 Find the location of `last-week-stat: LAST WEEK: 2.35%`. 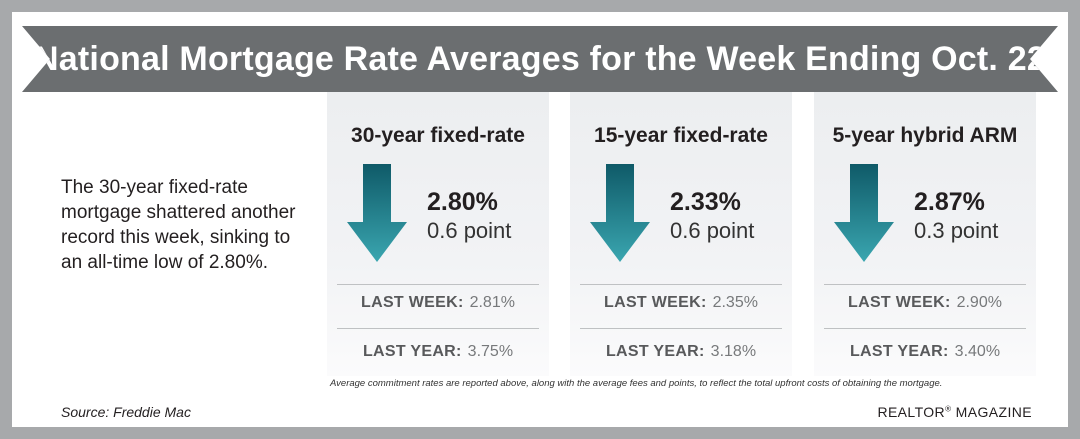

last-week-stat: LAST WEEK: 2.35% is located at coordinates (681, 303).